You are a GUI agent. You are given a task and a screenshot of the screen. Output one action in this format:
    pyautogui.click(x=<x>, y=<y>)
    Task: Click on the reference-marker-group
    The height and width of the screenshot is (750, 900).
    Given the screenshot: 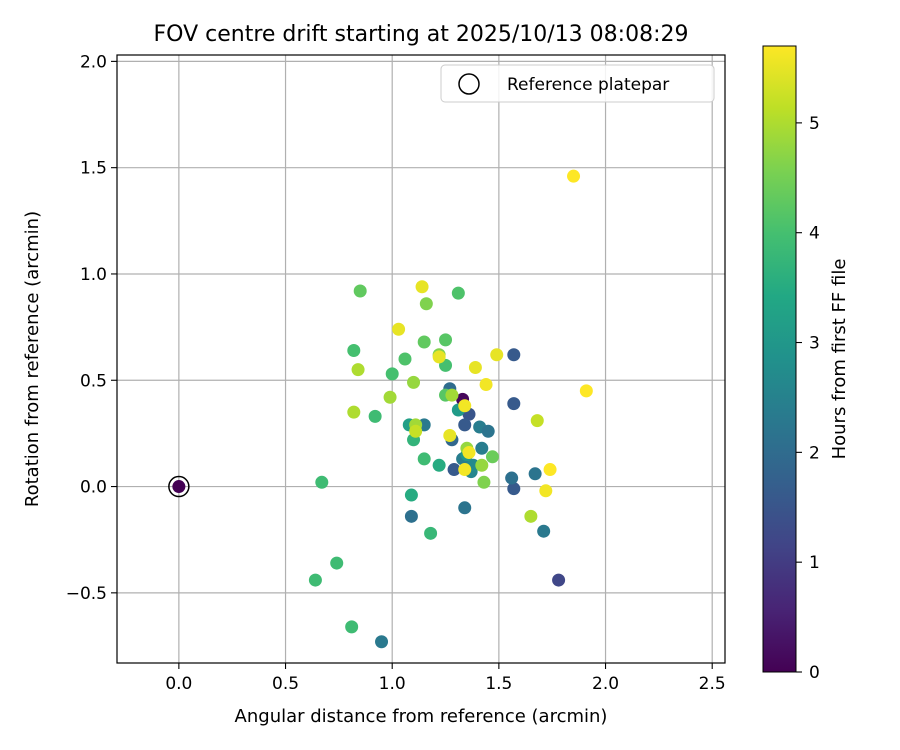 What is the action you would take?
    pyautogui.click(x=179, y=486)
    